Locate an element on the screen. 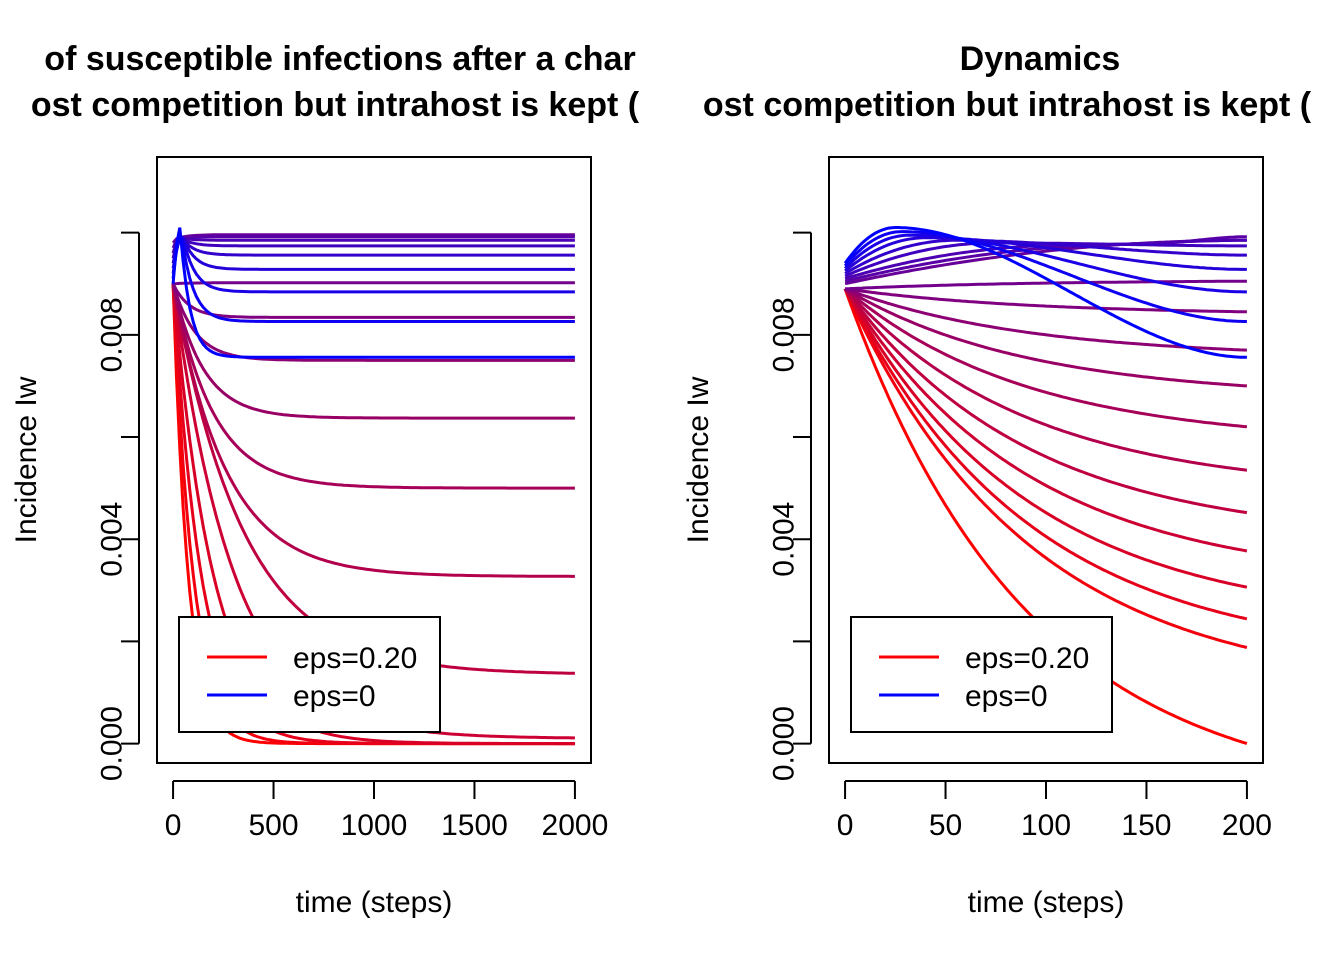 This screenshot has width=1344, height=960. x-tick-label: 200 is located at coordinates (1247, 825).